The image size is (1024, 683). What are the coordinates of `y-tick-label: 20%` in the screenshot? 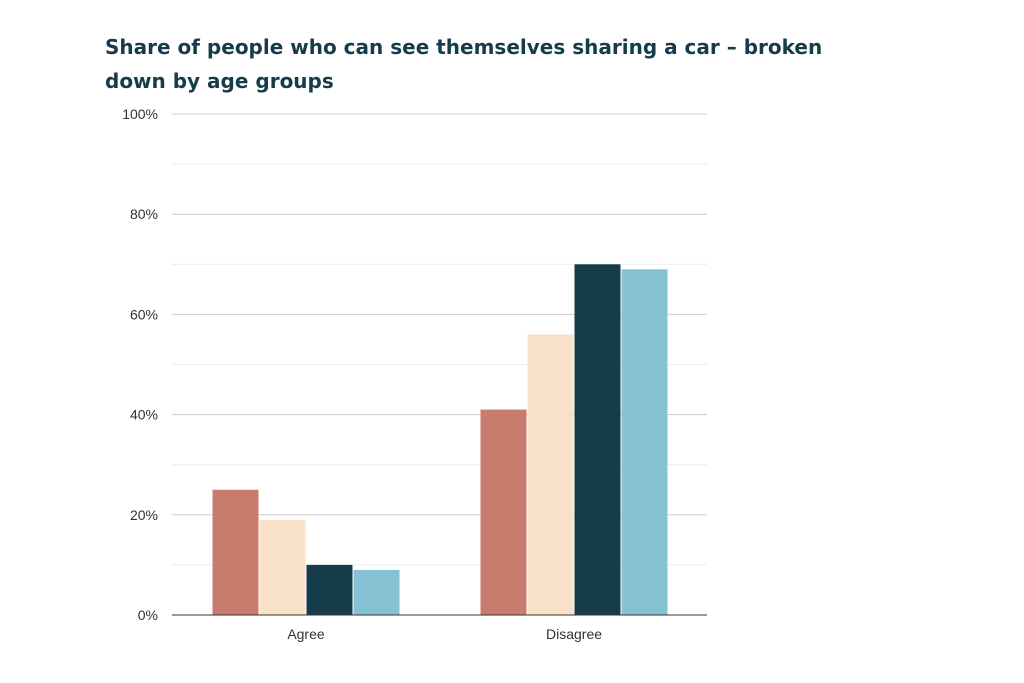 It's located at (144, 515).